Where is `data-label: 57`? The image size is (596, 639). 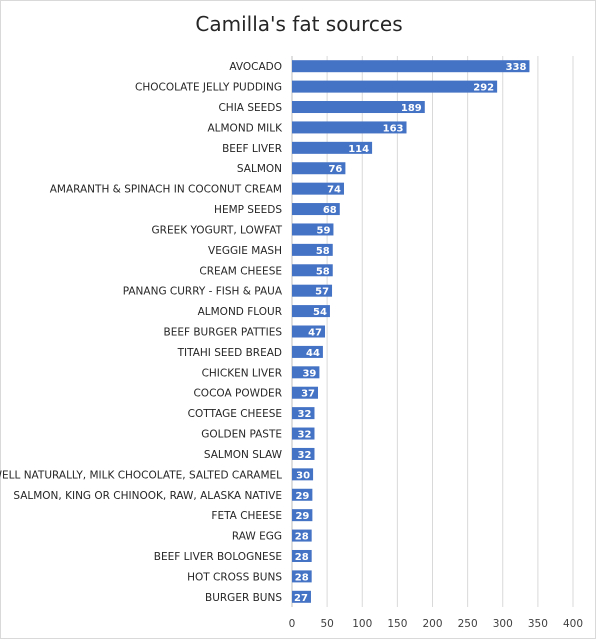
data-label: 57 is located at coordinates (322, 292).